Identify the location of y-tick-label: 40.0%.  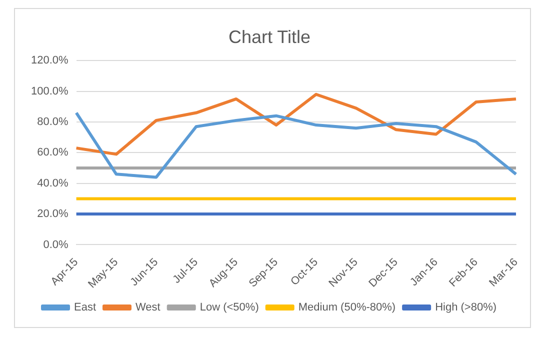
(53, 183).